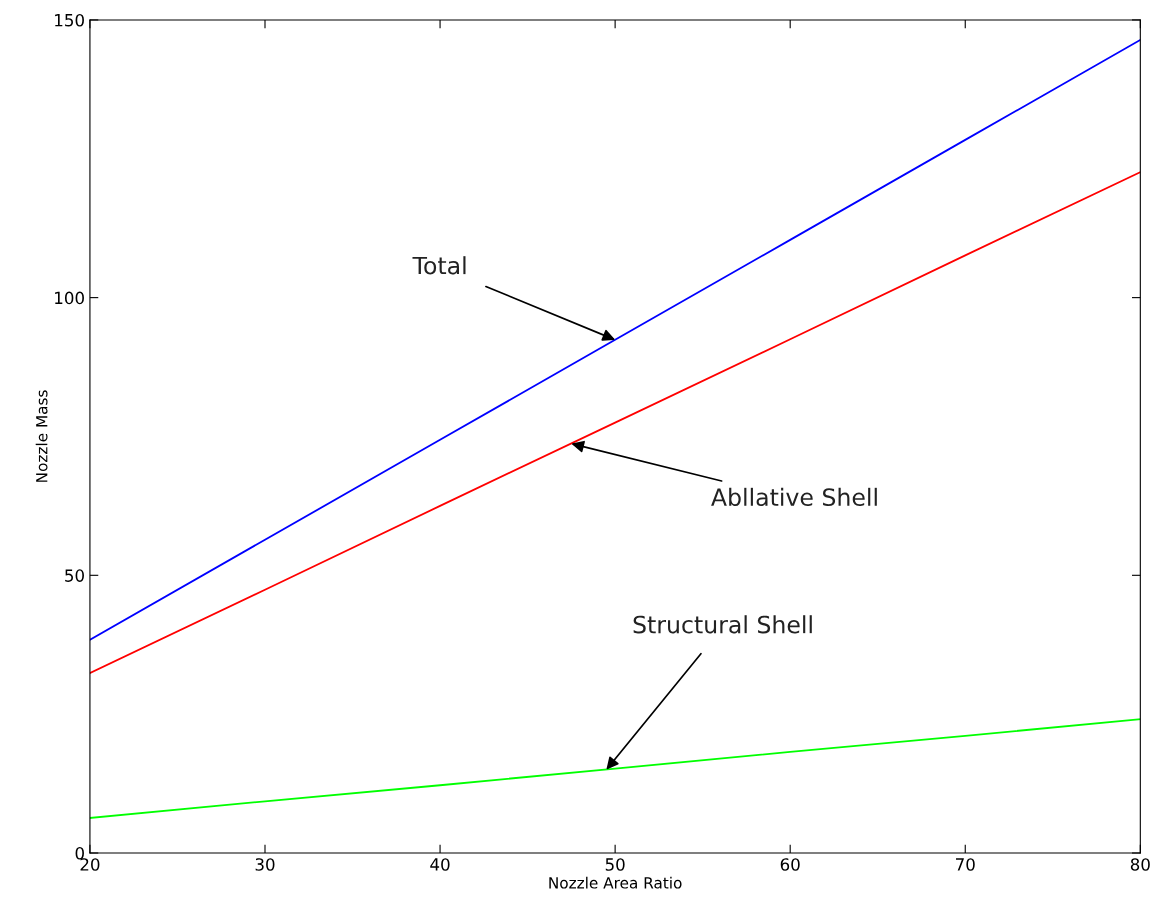  What do you see at coordinates (1140, 864) in the screenshot?
I see `x-tick-label: 80` at bounding box center [1140, 864].